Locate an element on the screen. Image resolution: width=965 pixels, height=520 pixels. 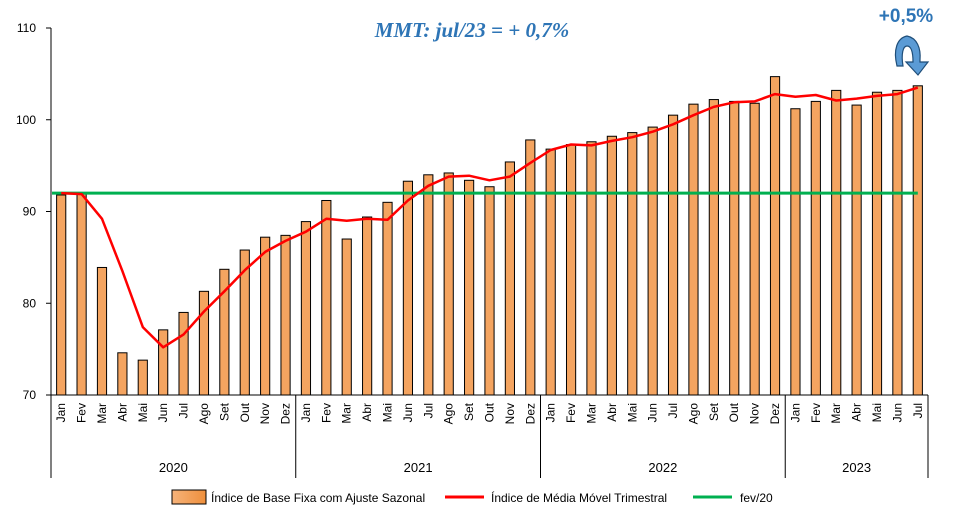
change-annotation: +0,5% is located at coordinates (906, 16).